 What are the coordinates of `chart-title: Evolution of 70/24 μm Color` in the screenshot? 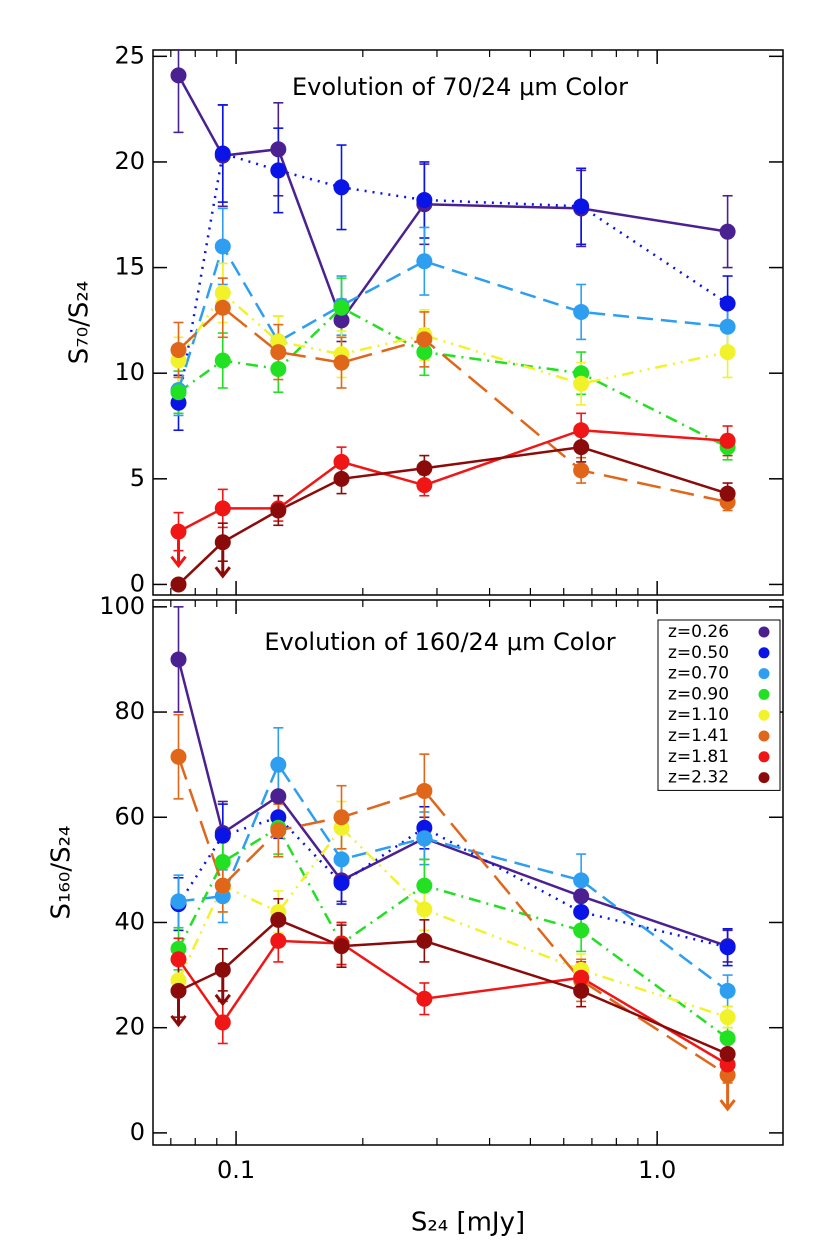 It's located at (460, 87).